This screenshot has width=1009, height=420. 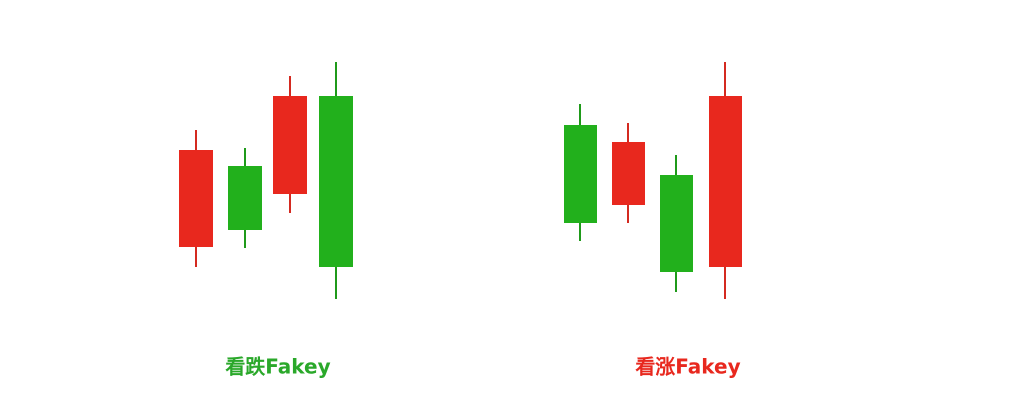 What do you see at coordinates (277, 367) in the screenshot?
I see `bearish-label: 看跌Fakey` at bounding box center [277, 367].